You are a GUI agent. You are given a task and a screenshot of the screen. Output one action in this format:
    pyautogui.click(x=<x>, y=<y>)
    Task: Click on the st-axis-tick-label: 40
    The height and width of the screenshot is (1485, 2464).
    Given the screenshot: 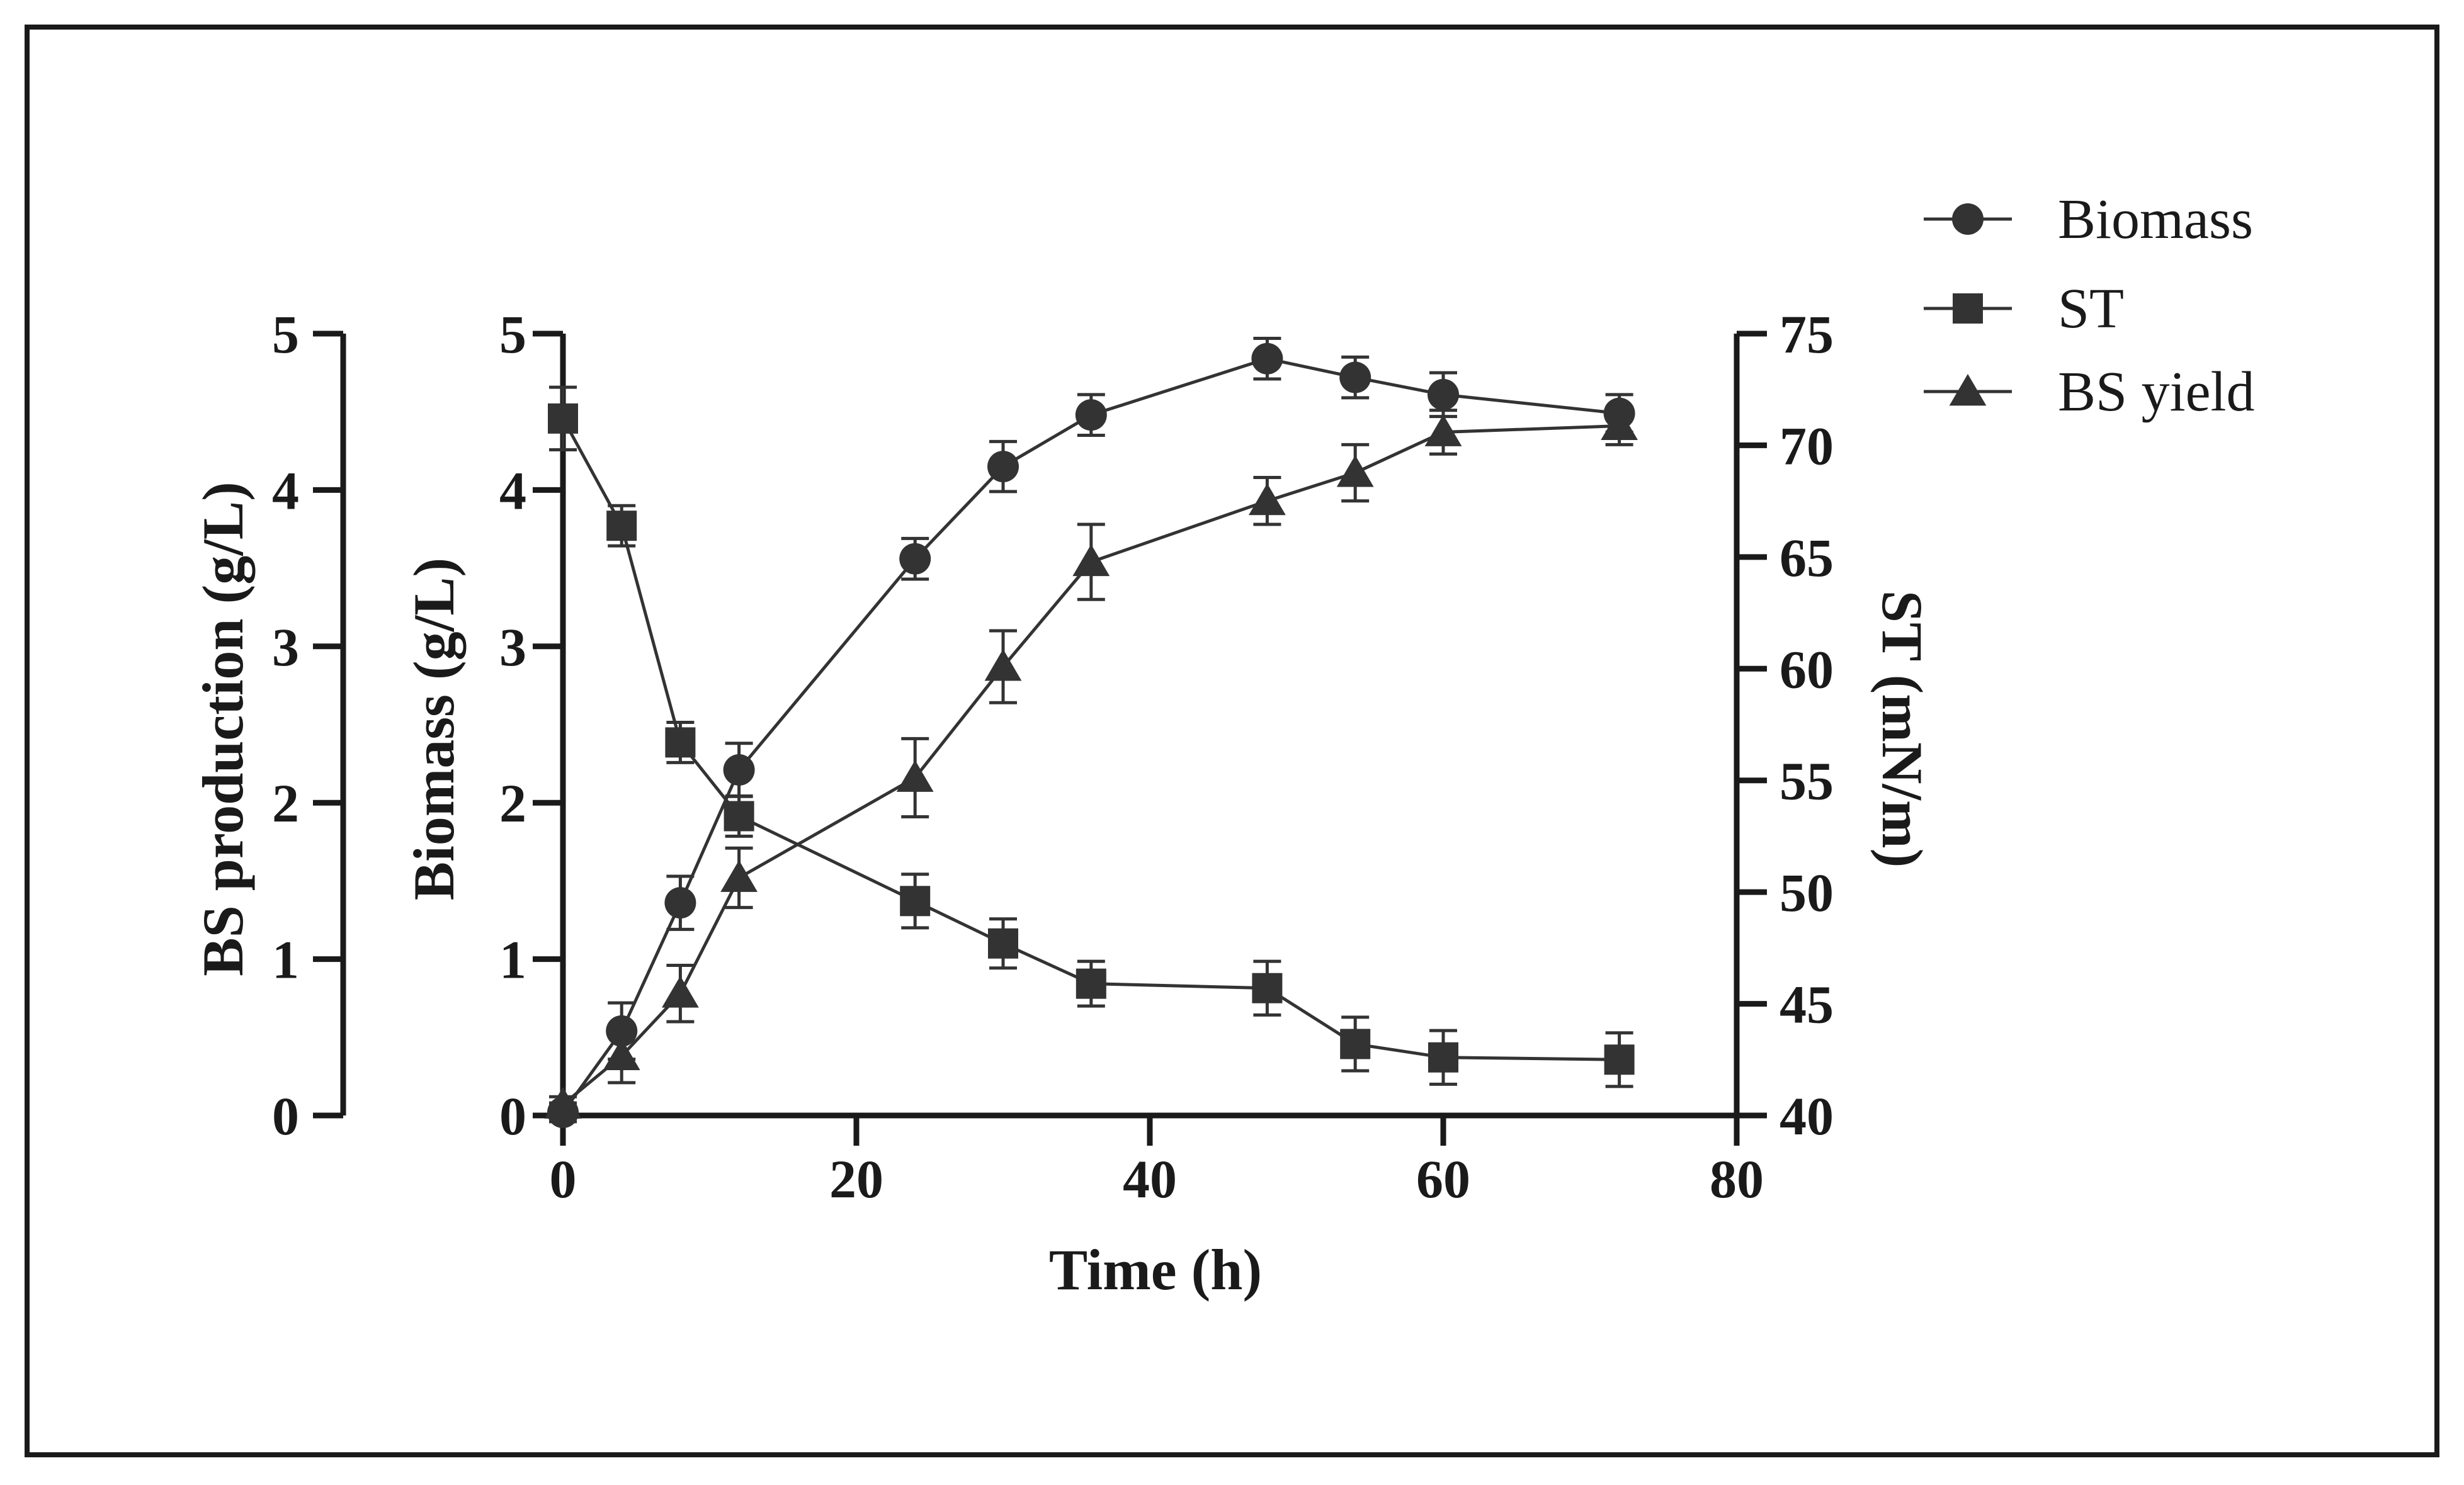 What is the action you would take?
    pyautogui.click(x=1807, y=1116)
    